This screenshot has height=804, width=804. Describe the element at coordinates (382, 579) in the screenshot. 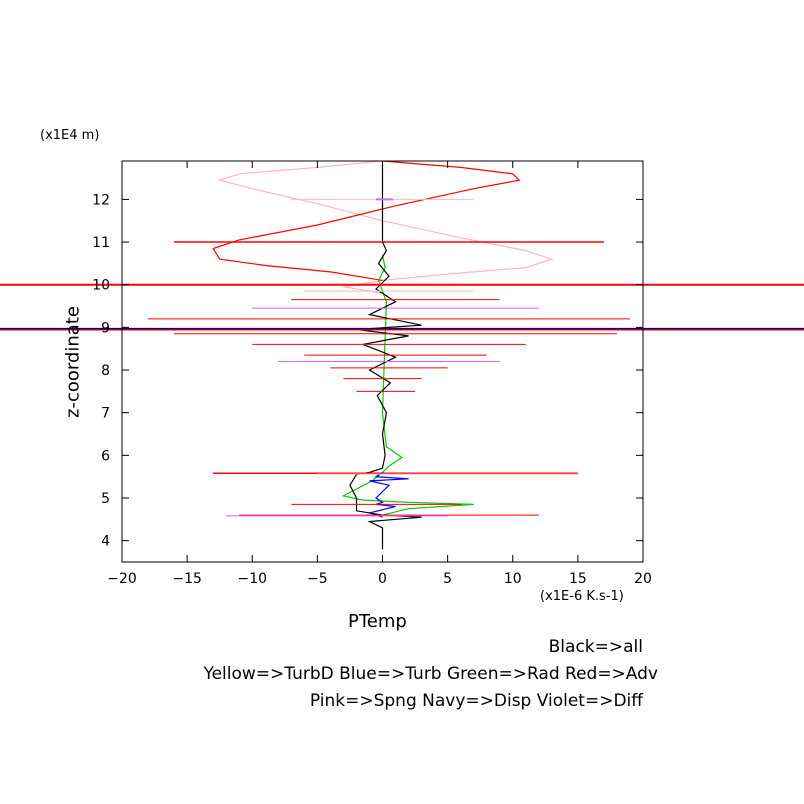

I see `x-tick-label: 0` at that location.